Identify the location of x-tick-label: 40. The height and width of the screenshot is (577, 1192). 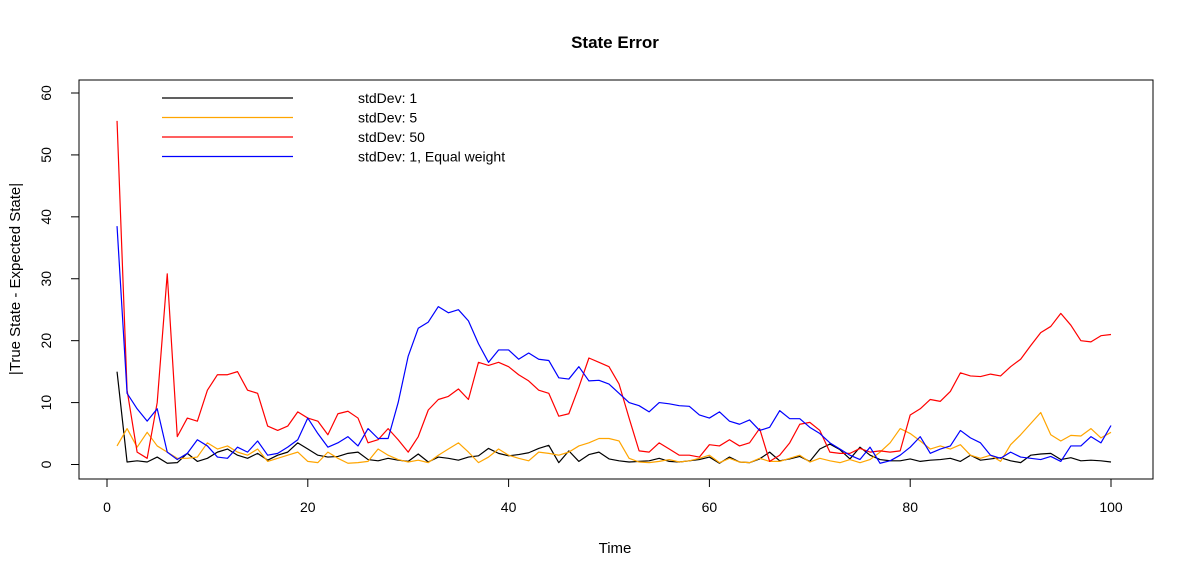
(509, 507).